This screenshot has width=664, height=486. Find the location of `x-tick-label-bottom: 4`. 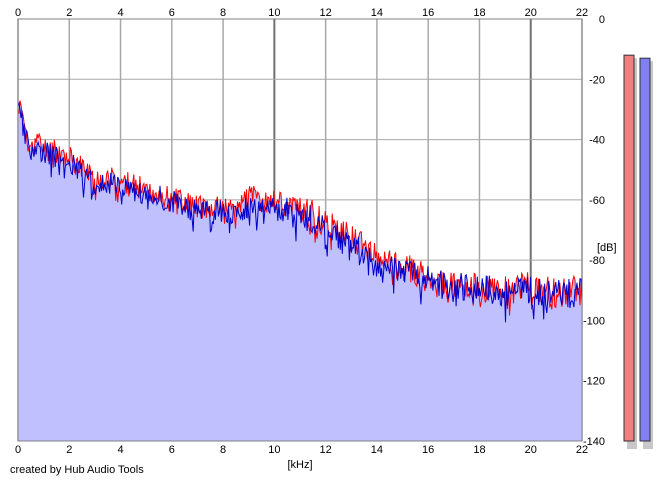

x-tick-label-bottom: 4 is located at coordinates (120, 450).